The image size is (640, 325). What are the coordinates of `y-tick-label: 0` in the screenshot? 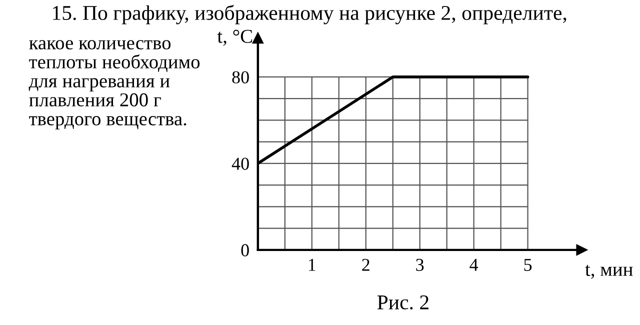 It's located at (245, 250).